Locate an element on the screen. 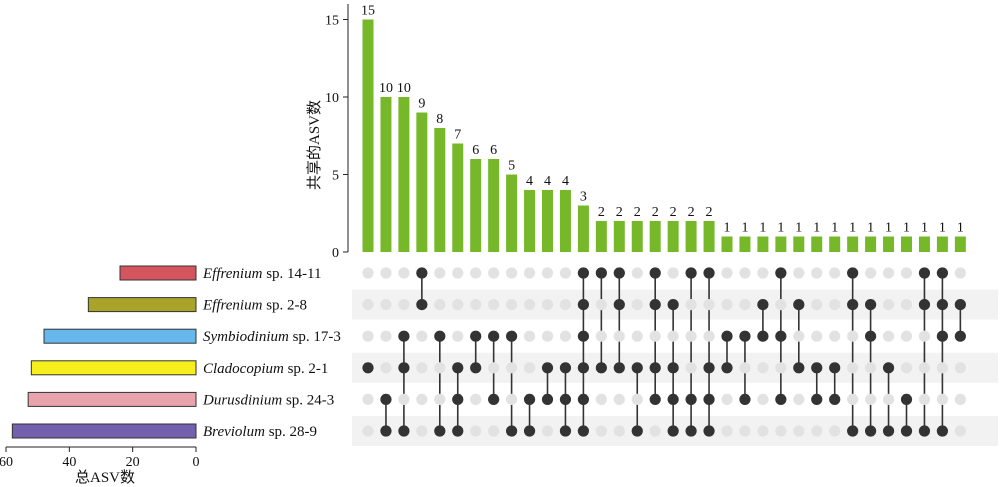  y-tick-label: 0 is located at coordinates (335, 253).